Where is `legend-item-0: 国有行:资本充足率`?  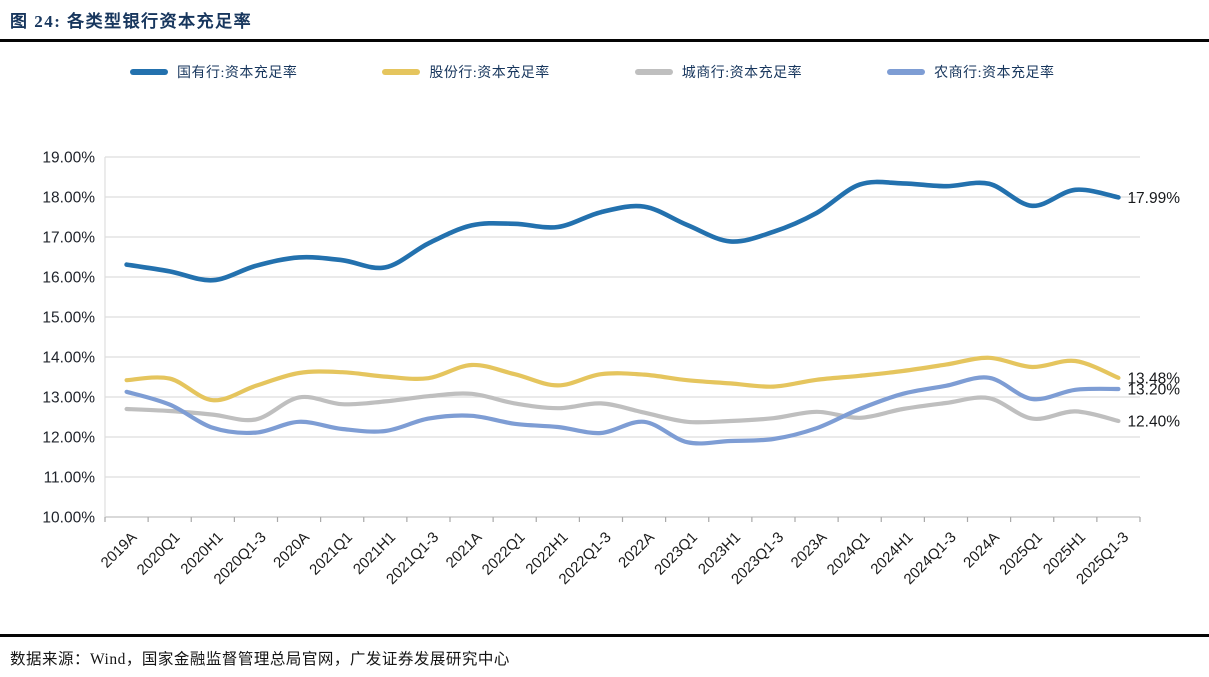
legend-item-0: 国有行:资本充足率 is located at coordinates (213, 72).